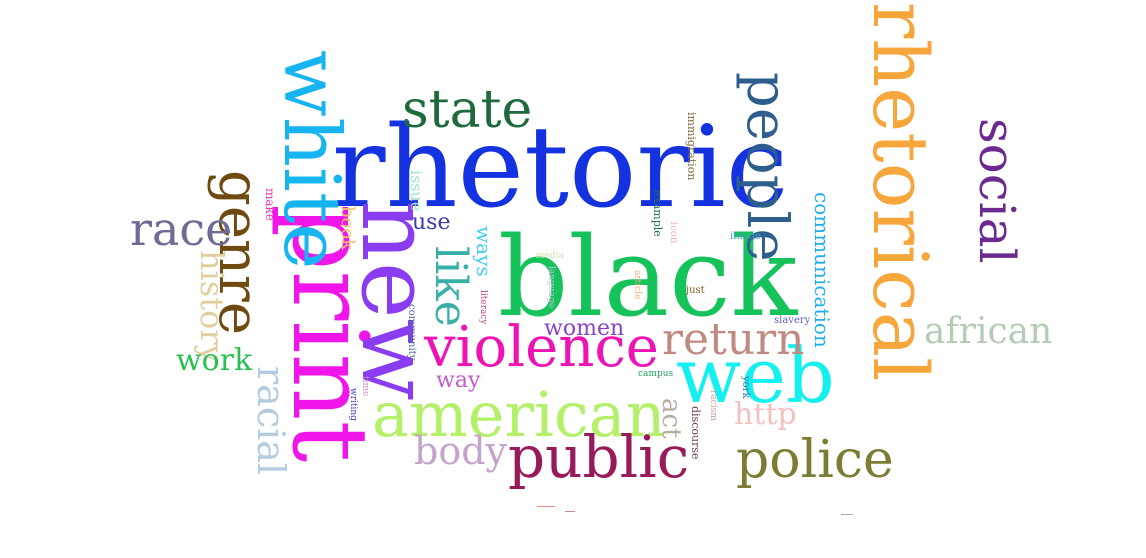  What do you see at coordinates (365, 386) in the screenshot?
I see `word-time: time` at bounding box center [365, 386].